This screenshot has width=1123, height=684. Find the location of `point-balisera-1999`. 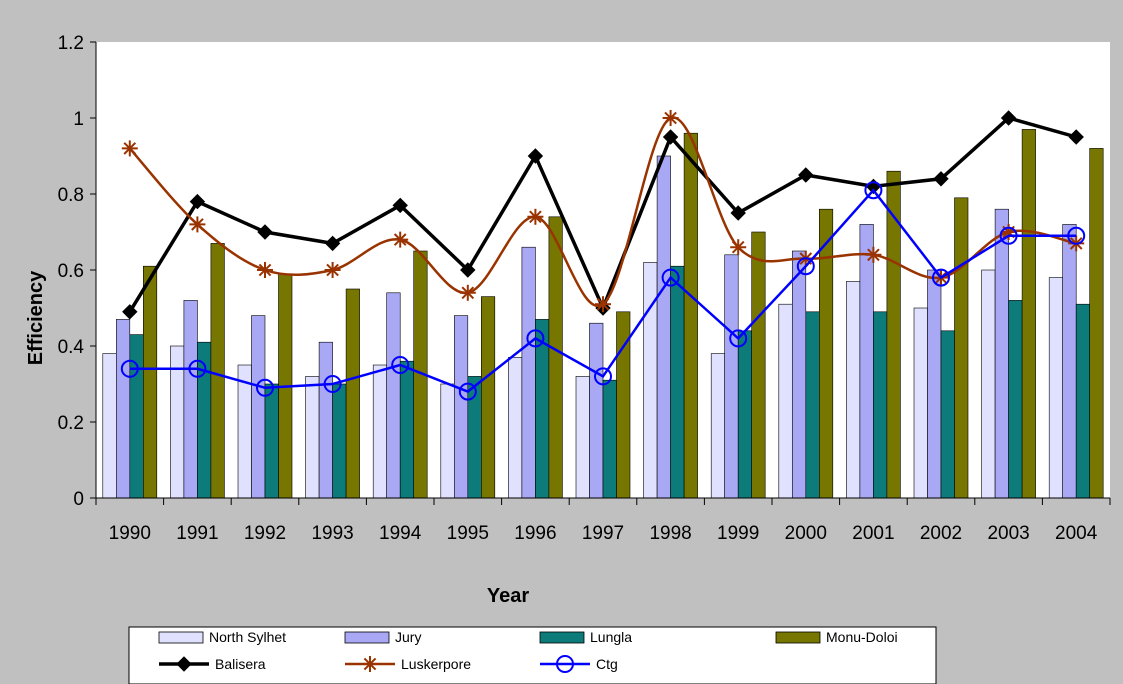

point-balisera-1999 is located at coordinates (738, 213).